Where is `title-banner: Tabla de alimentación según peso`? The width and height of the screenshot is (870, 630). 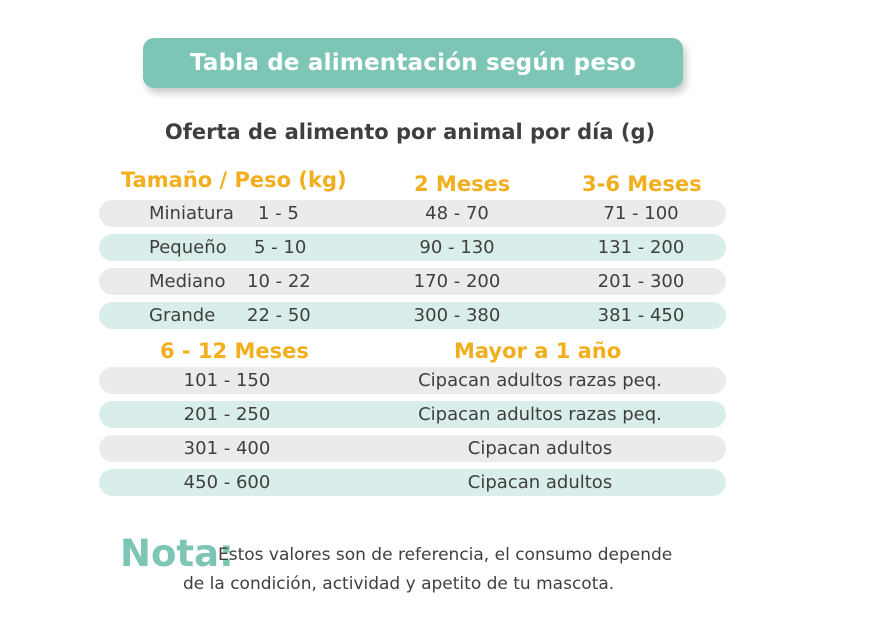
title-banner: Tabla de alimentación según peso is located at coordinates (413, 63).